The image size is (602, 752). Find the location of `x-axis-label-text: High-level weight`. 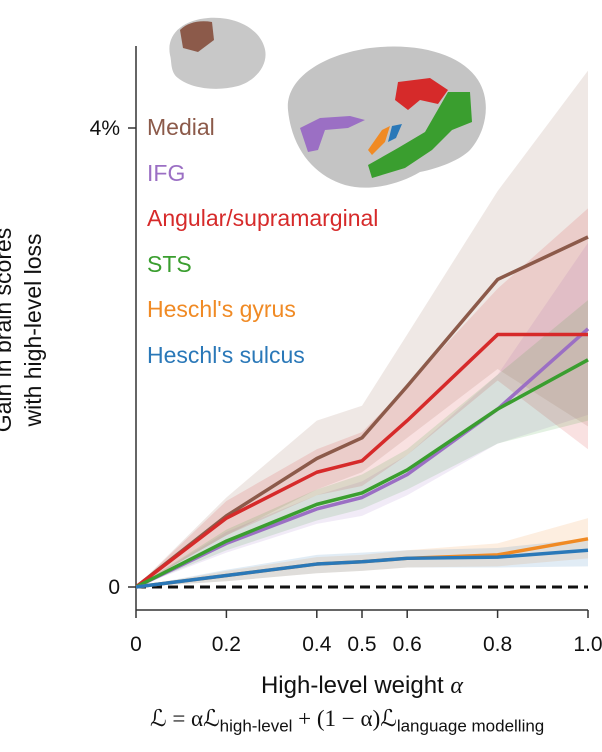

x-axis-label-text: High-level weight is located at coordinates (352, 685).